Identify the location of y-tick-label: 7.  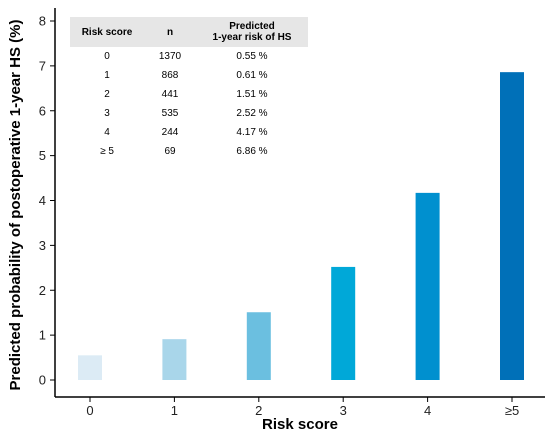
(42, 65).